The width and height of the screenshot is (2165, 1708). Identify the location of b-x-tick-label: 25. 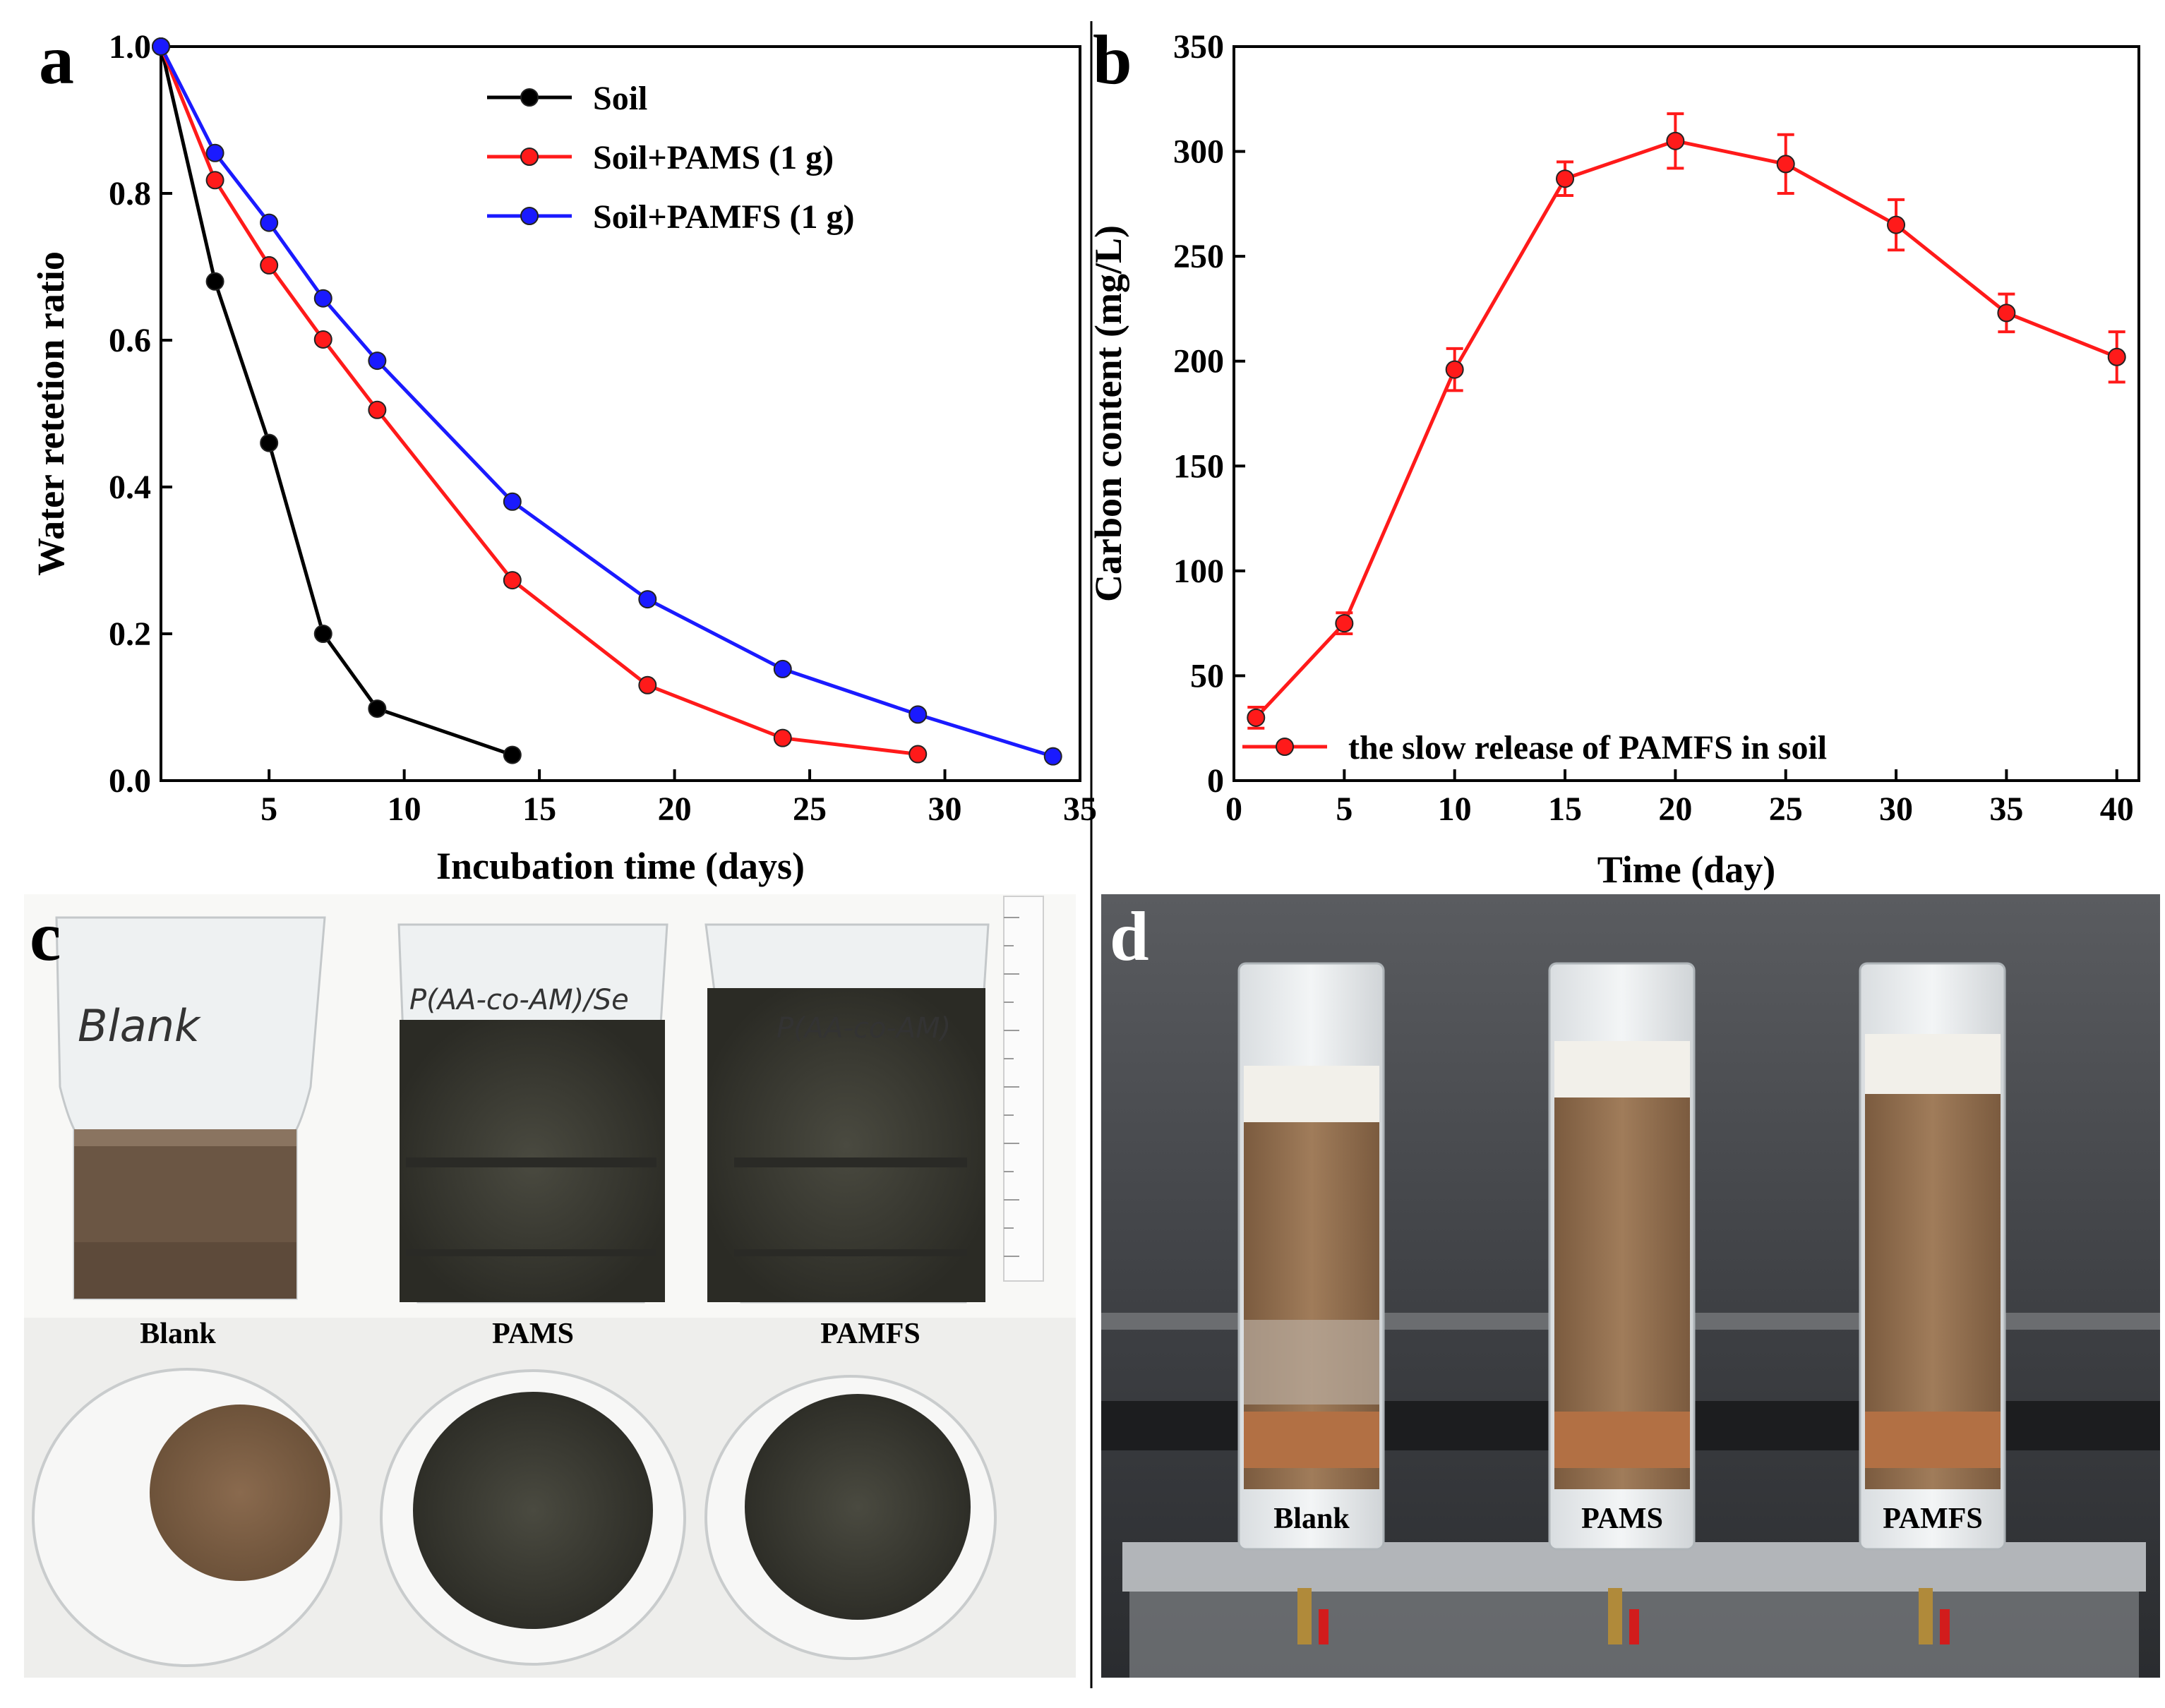
(1786, 809).